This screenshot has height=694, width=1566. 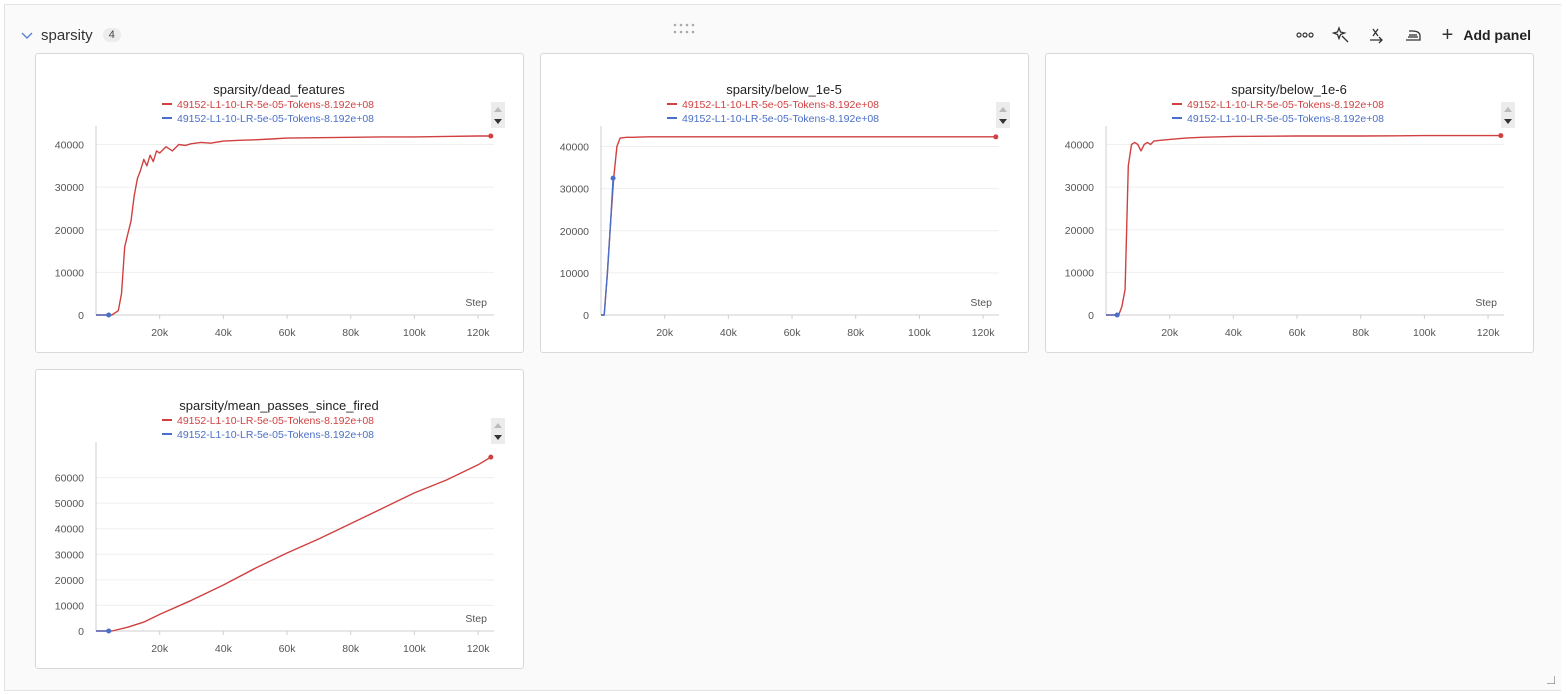 I want to click on chevron-down-icon, so click(x=27, y=35).